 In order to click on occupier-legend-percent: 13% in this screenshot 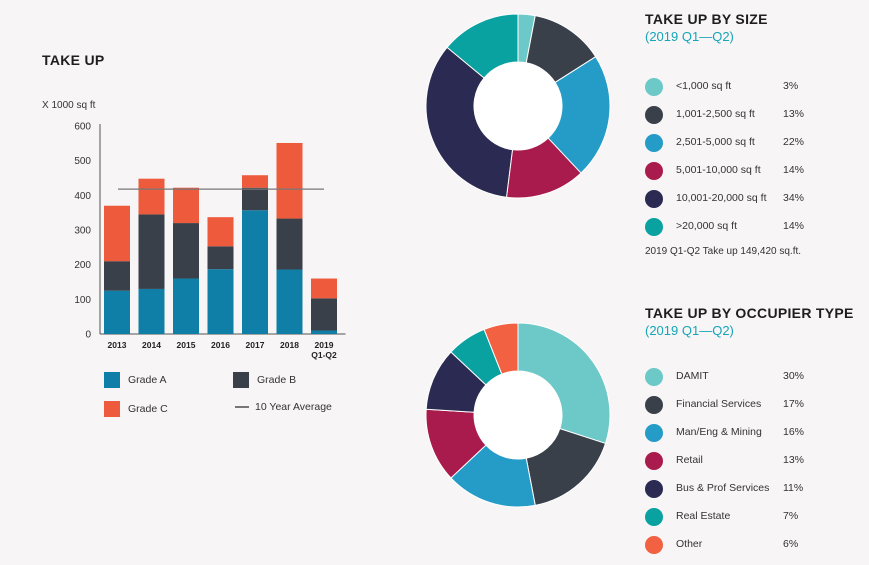, I will do `click(794, 460)`.